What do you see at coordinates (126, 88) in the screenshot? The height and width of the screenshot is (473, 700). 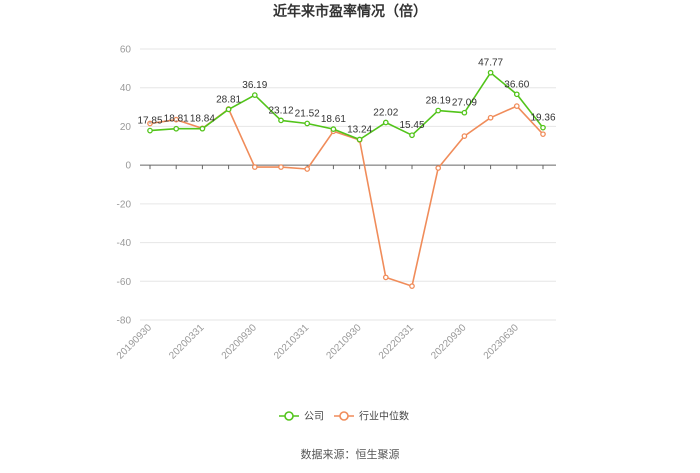 I see `y-tick-label: 40` at bounding box center [126, 88].